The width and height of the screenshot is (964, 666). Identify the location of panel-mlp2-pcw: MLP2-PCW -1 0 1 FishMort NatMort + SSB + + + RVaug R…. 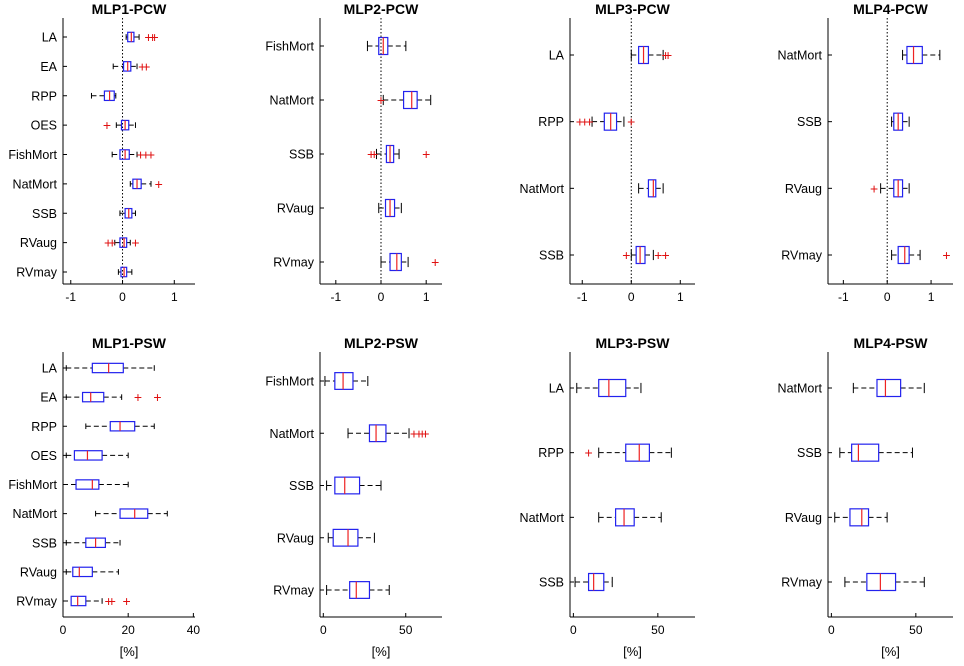
(353, 152).